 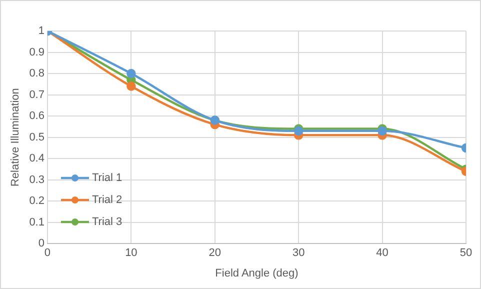 What do you see at coordinates (382, 253) in the screenshot?
I see `x-tick-label: 40` at bounding box center [382, 253].